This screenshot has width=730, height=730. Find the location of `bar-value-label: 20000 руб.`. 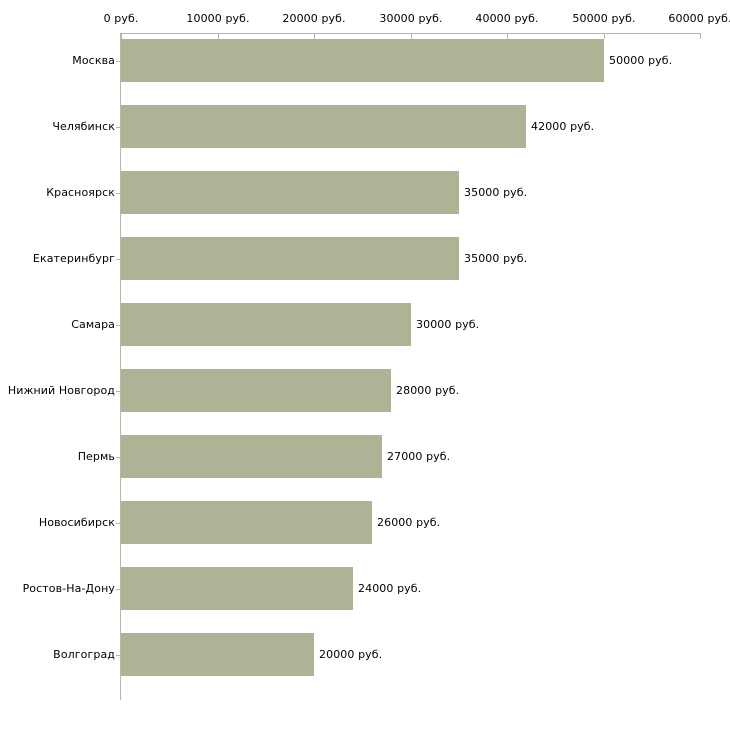

bar-value-label: 20000 руб. is located at coordinates (351, 654).